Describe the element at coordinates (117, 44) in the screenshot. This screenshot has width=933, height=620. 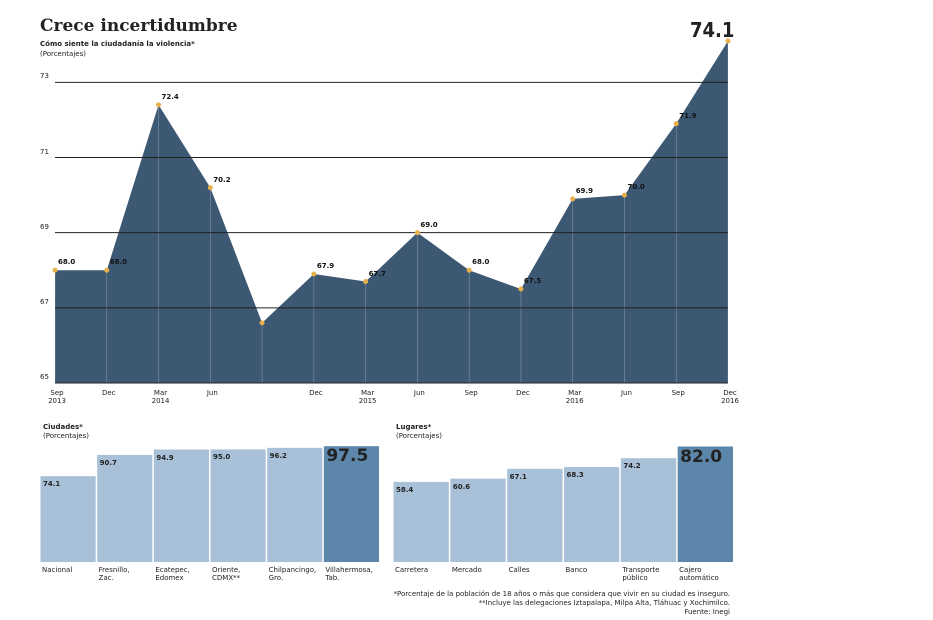
I see `chart-subtitle: Cómo siente la ciudadanía la violencia*` at that location.